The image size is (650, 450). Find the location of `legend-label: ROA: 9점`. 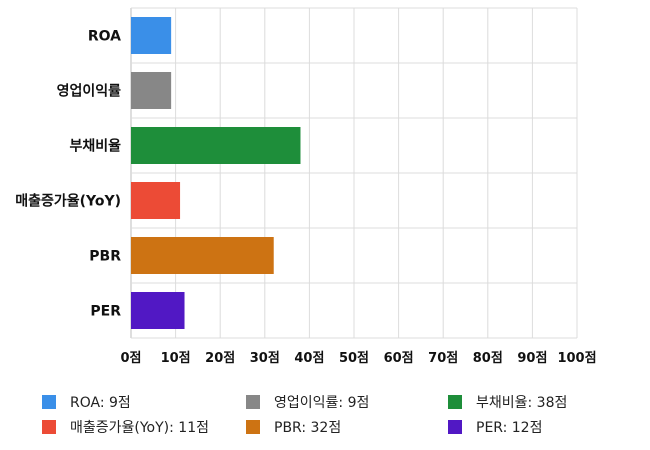

legend-label: ROA: 9점 is located at coordinates (100, 403).